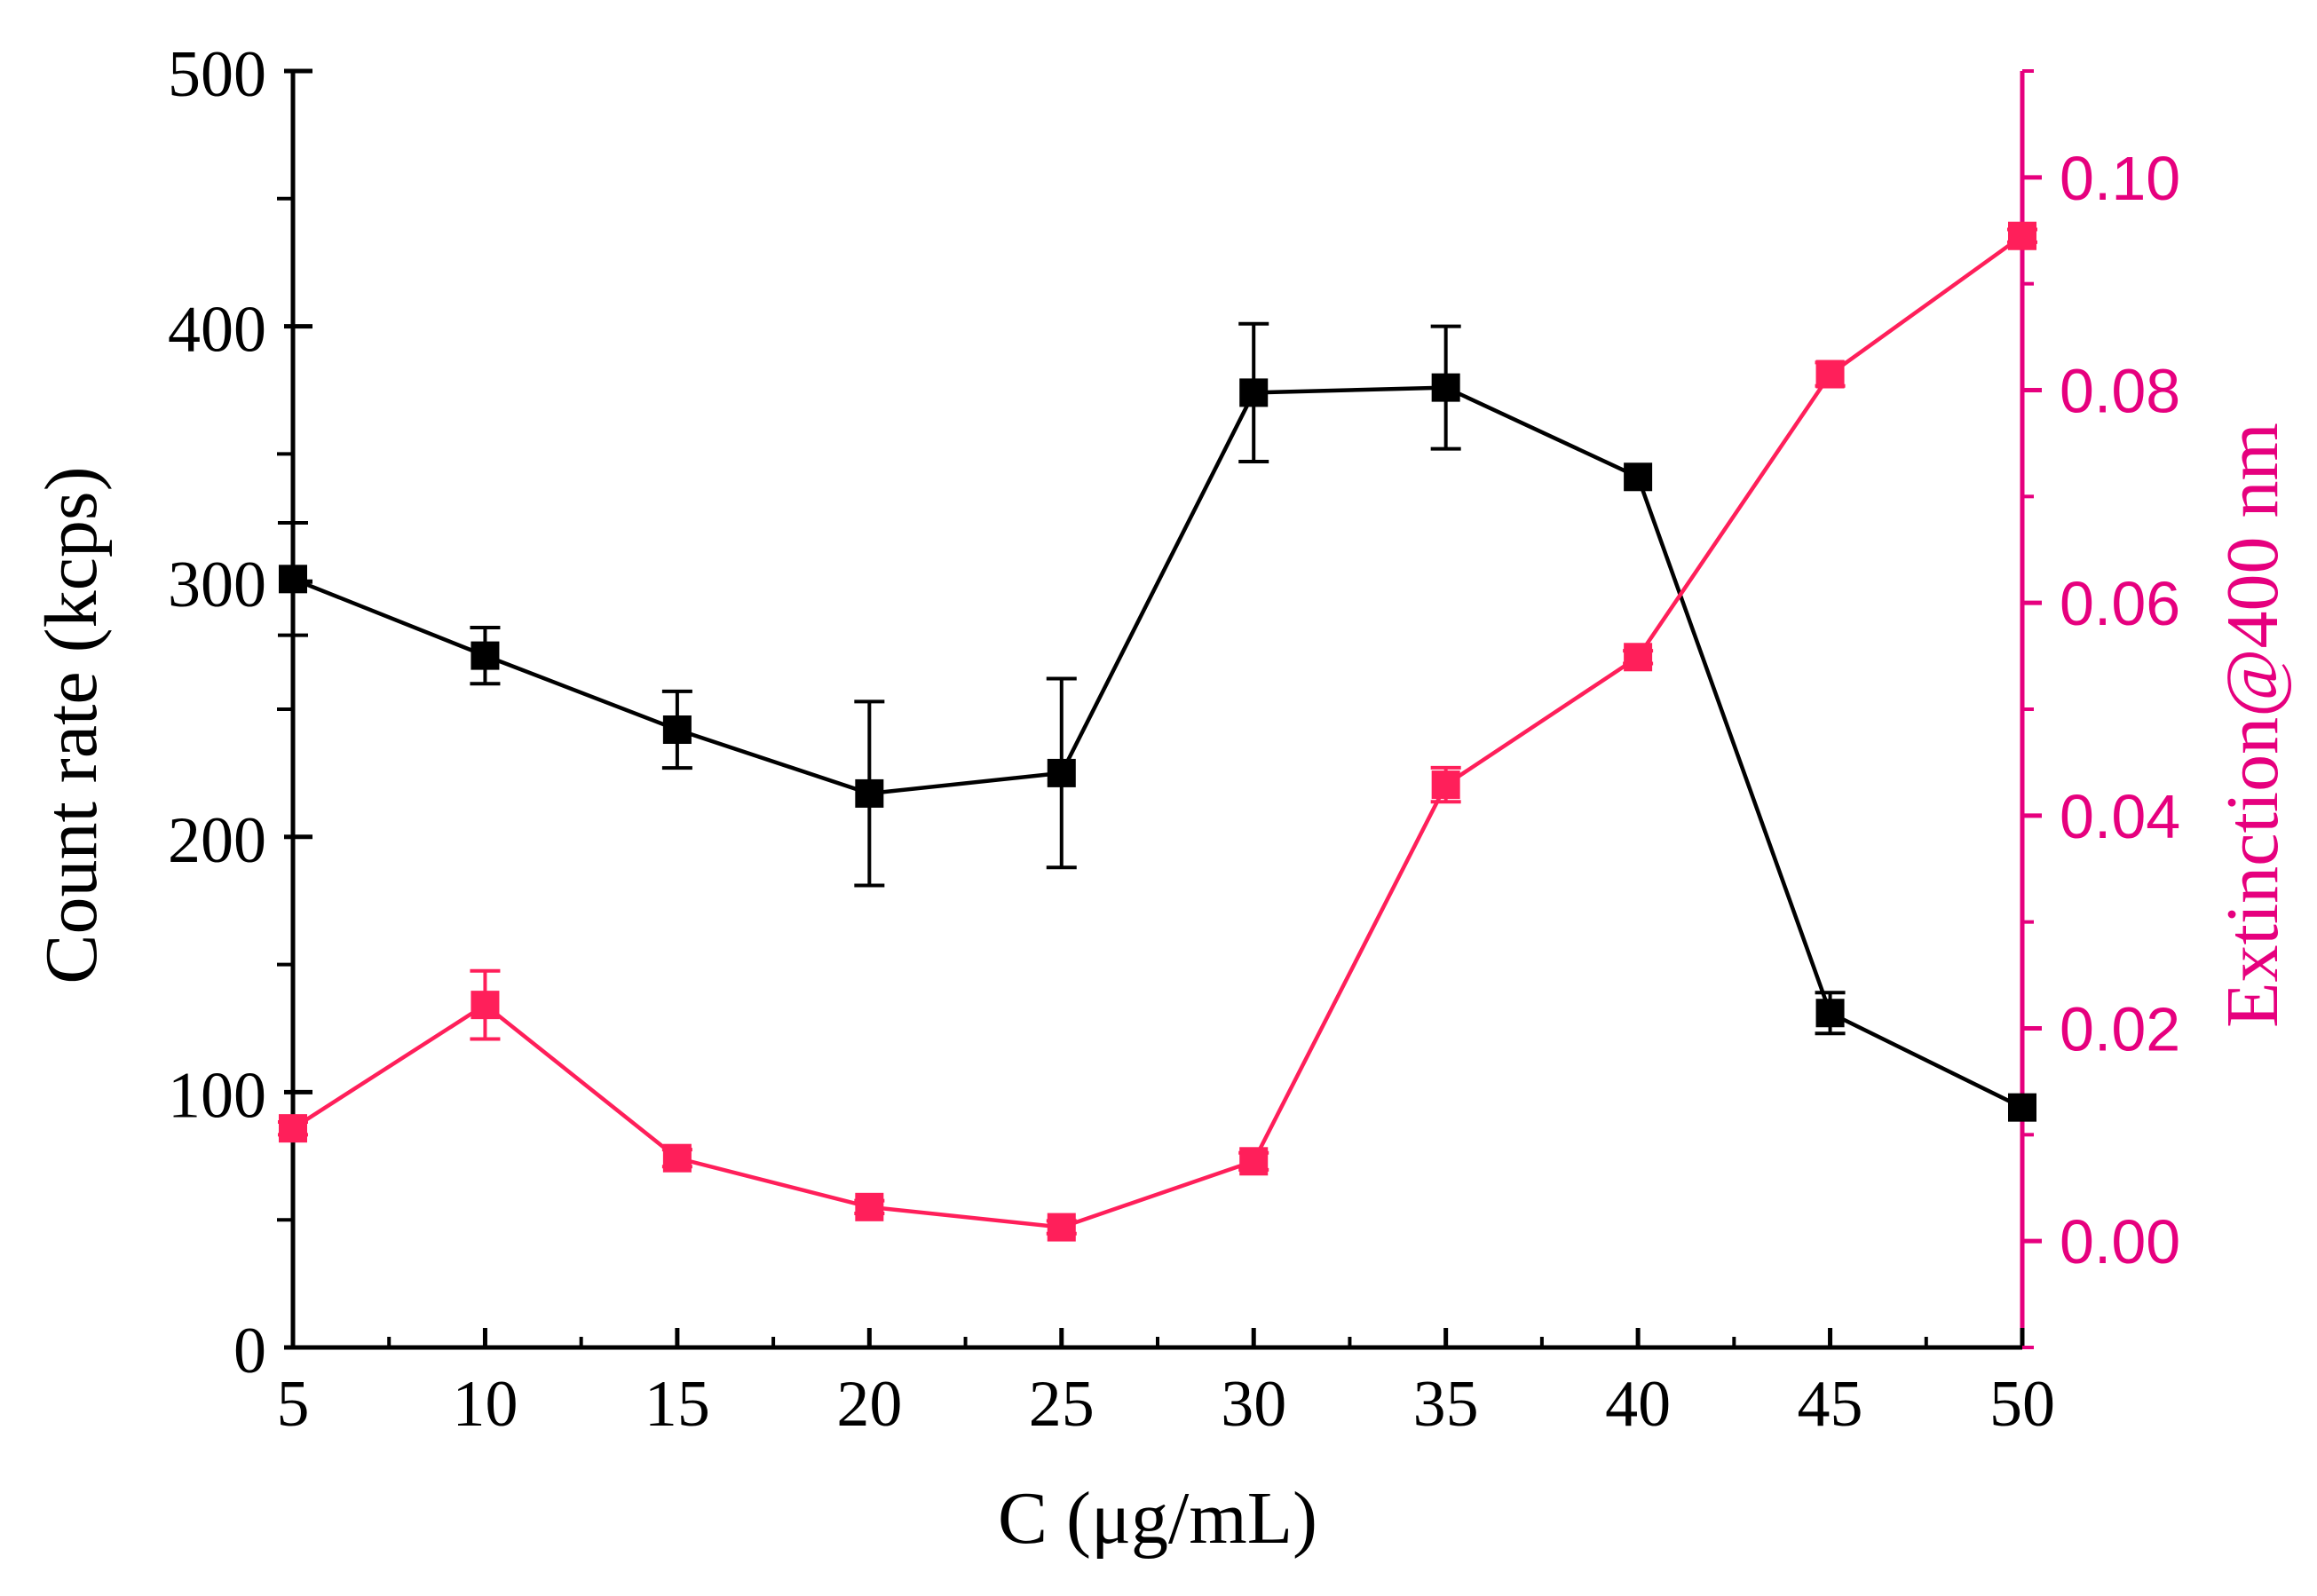  I want to click on right-y-axis-label: Extinction@400 nm, so click(2252, 725).